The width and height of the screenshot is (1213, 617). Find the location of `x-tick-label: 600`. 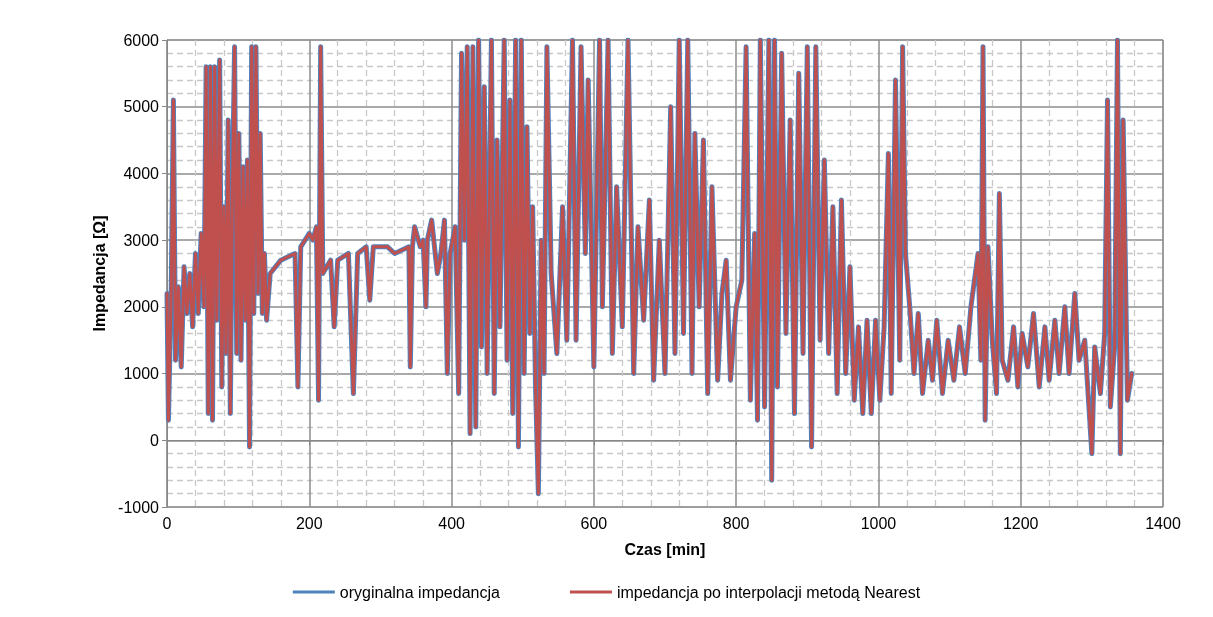

x-tick-label: 600 is located at coordinates (594, 523).